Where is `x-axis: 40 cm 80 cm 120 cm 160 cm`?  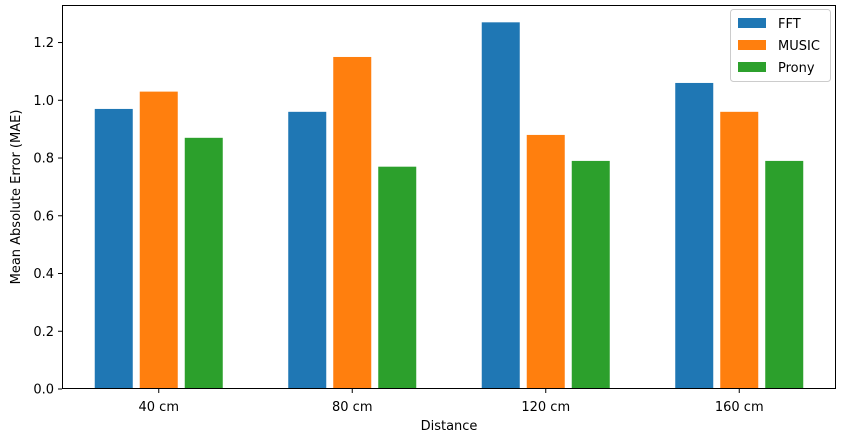 x-axis: 40 cm 80 cm 120 cm 160 cm is located at coordinates (451, 402).